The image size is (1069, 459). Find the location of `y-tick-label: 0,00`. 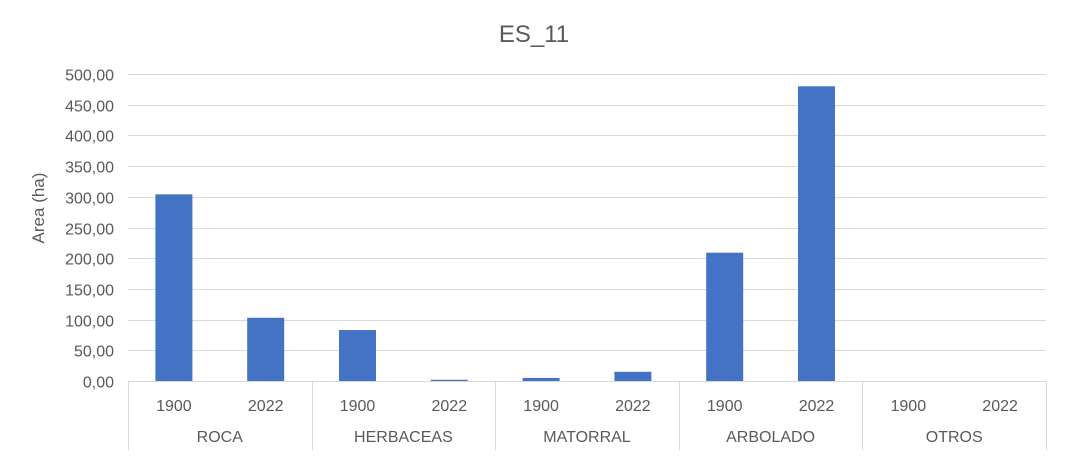

y-tick-label: 0,00 is located at coordinates (98, 383).